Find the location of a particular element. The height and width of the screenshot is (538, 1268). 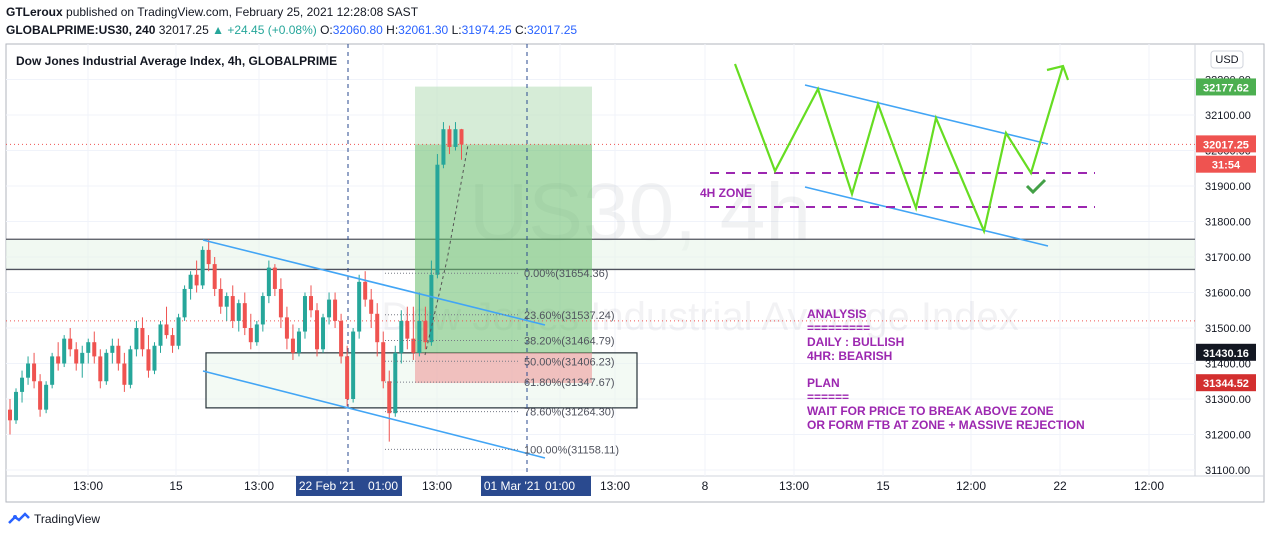

low-value: 31974.25 is located at coordinates (486, 30).